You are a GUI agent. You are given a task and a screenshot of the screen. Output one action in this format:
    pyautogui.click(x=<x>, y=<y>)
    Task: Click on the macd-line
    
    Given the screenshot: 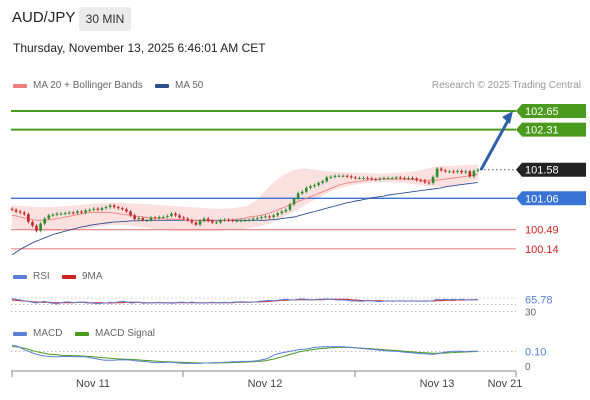 What is the action you would take?
    pyautogui.click(x=244, y=354)
    